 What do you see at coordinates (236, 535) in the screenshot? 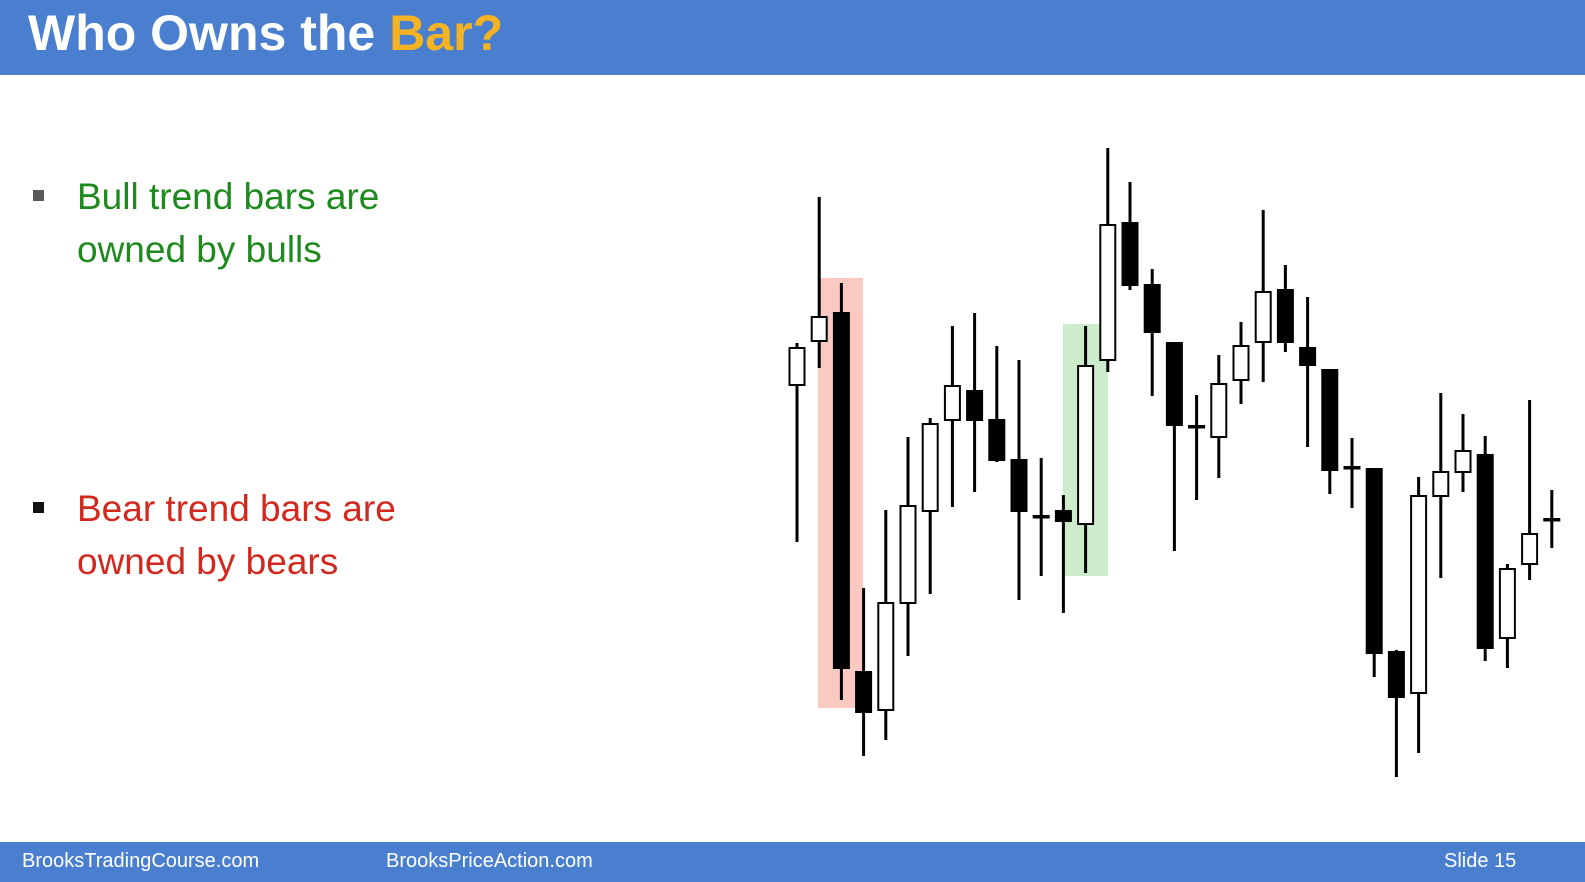
I see `bullet-text: Bear trend bars are owned by bears` at bounding box center [236, 535].